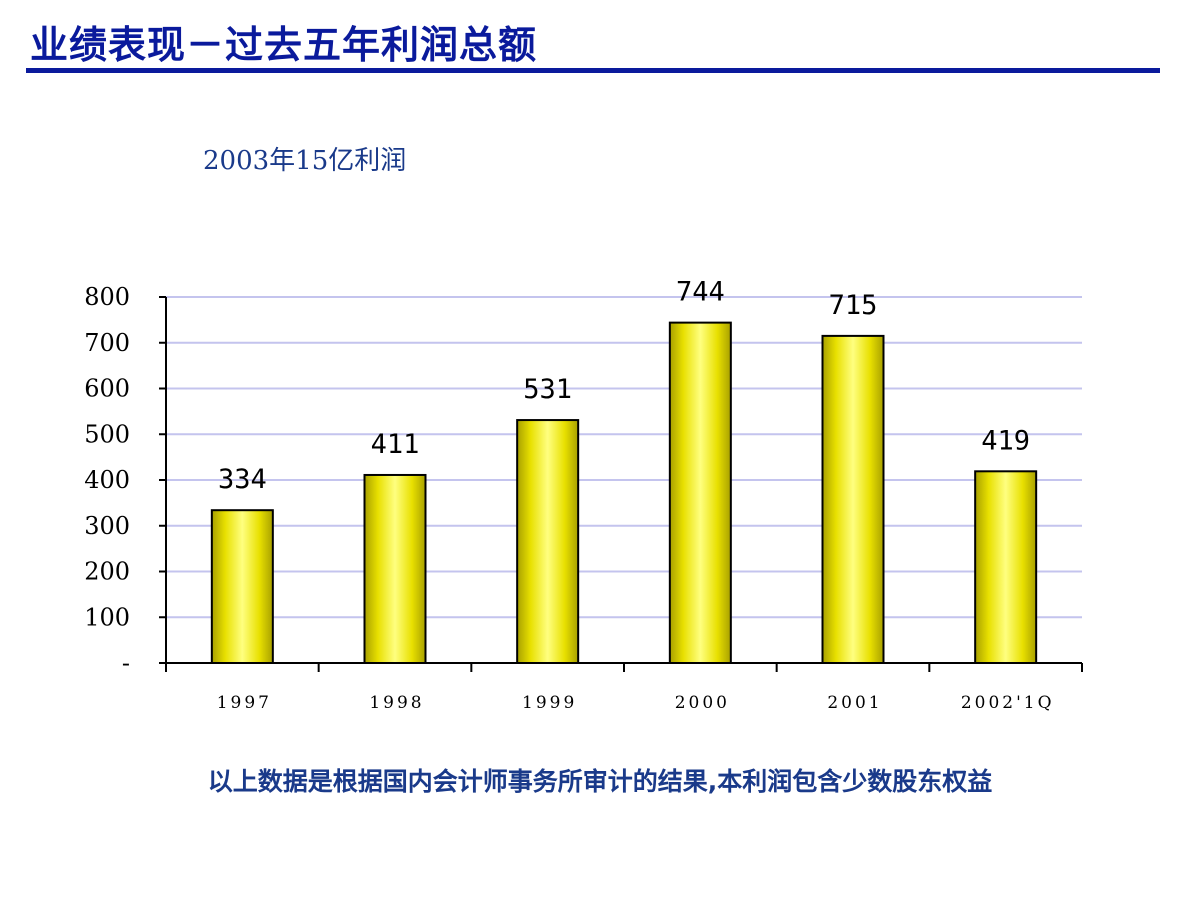 The image size is (1200, 900). What do you see at coordinates (107, 343) in the screenshot?
I see `y-tick-label: 700` at bounding box center [107, 343].